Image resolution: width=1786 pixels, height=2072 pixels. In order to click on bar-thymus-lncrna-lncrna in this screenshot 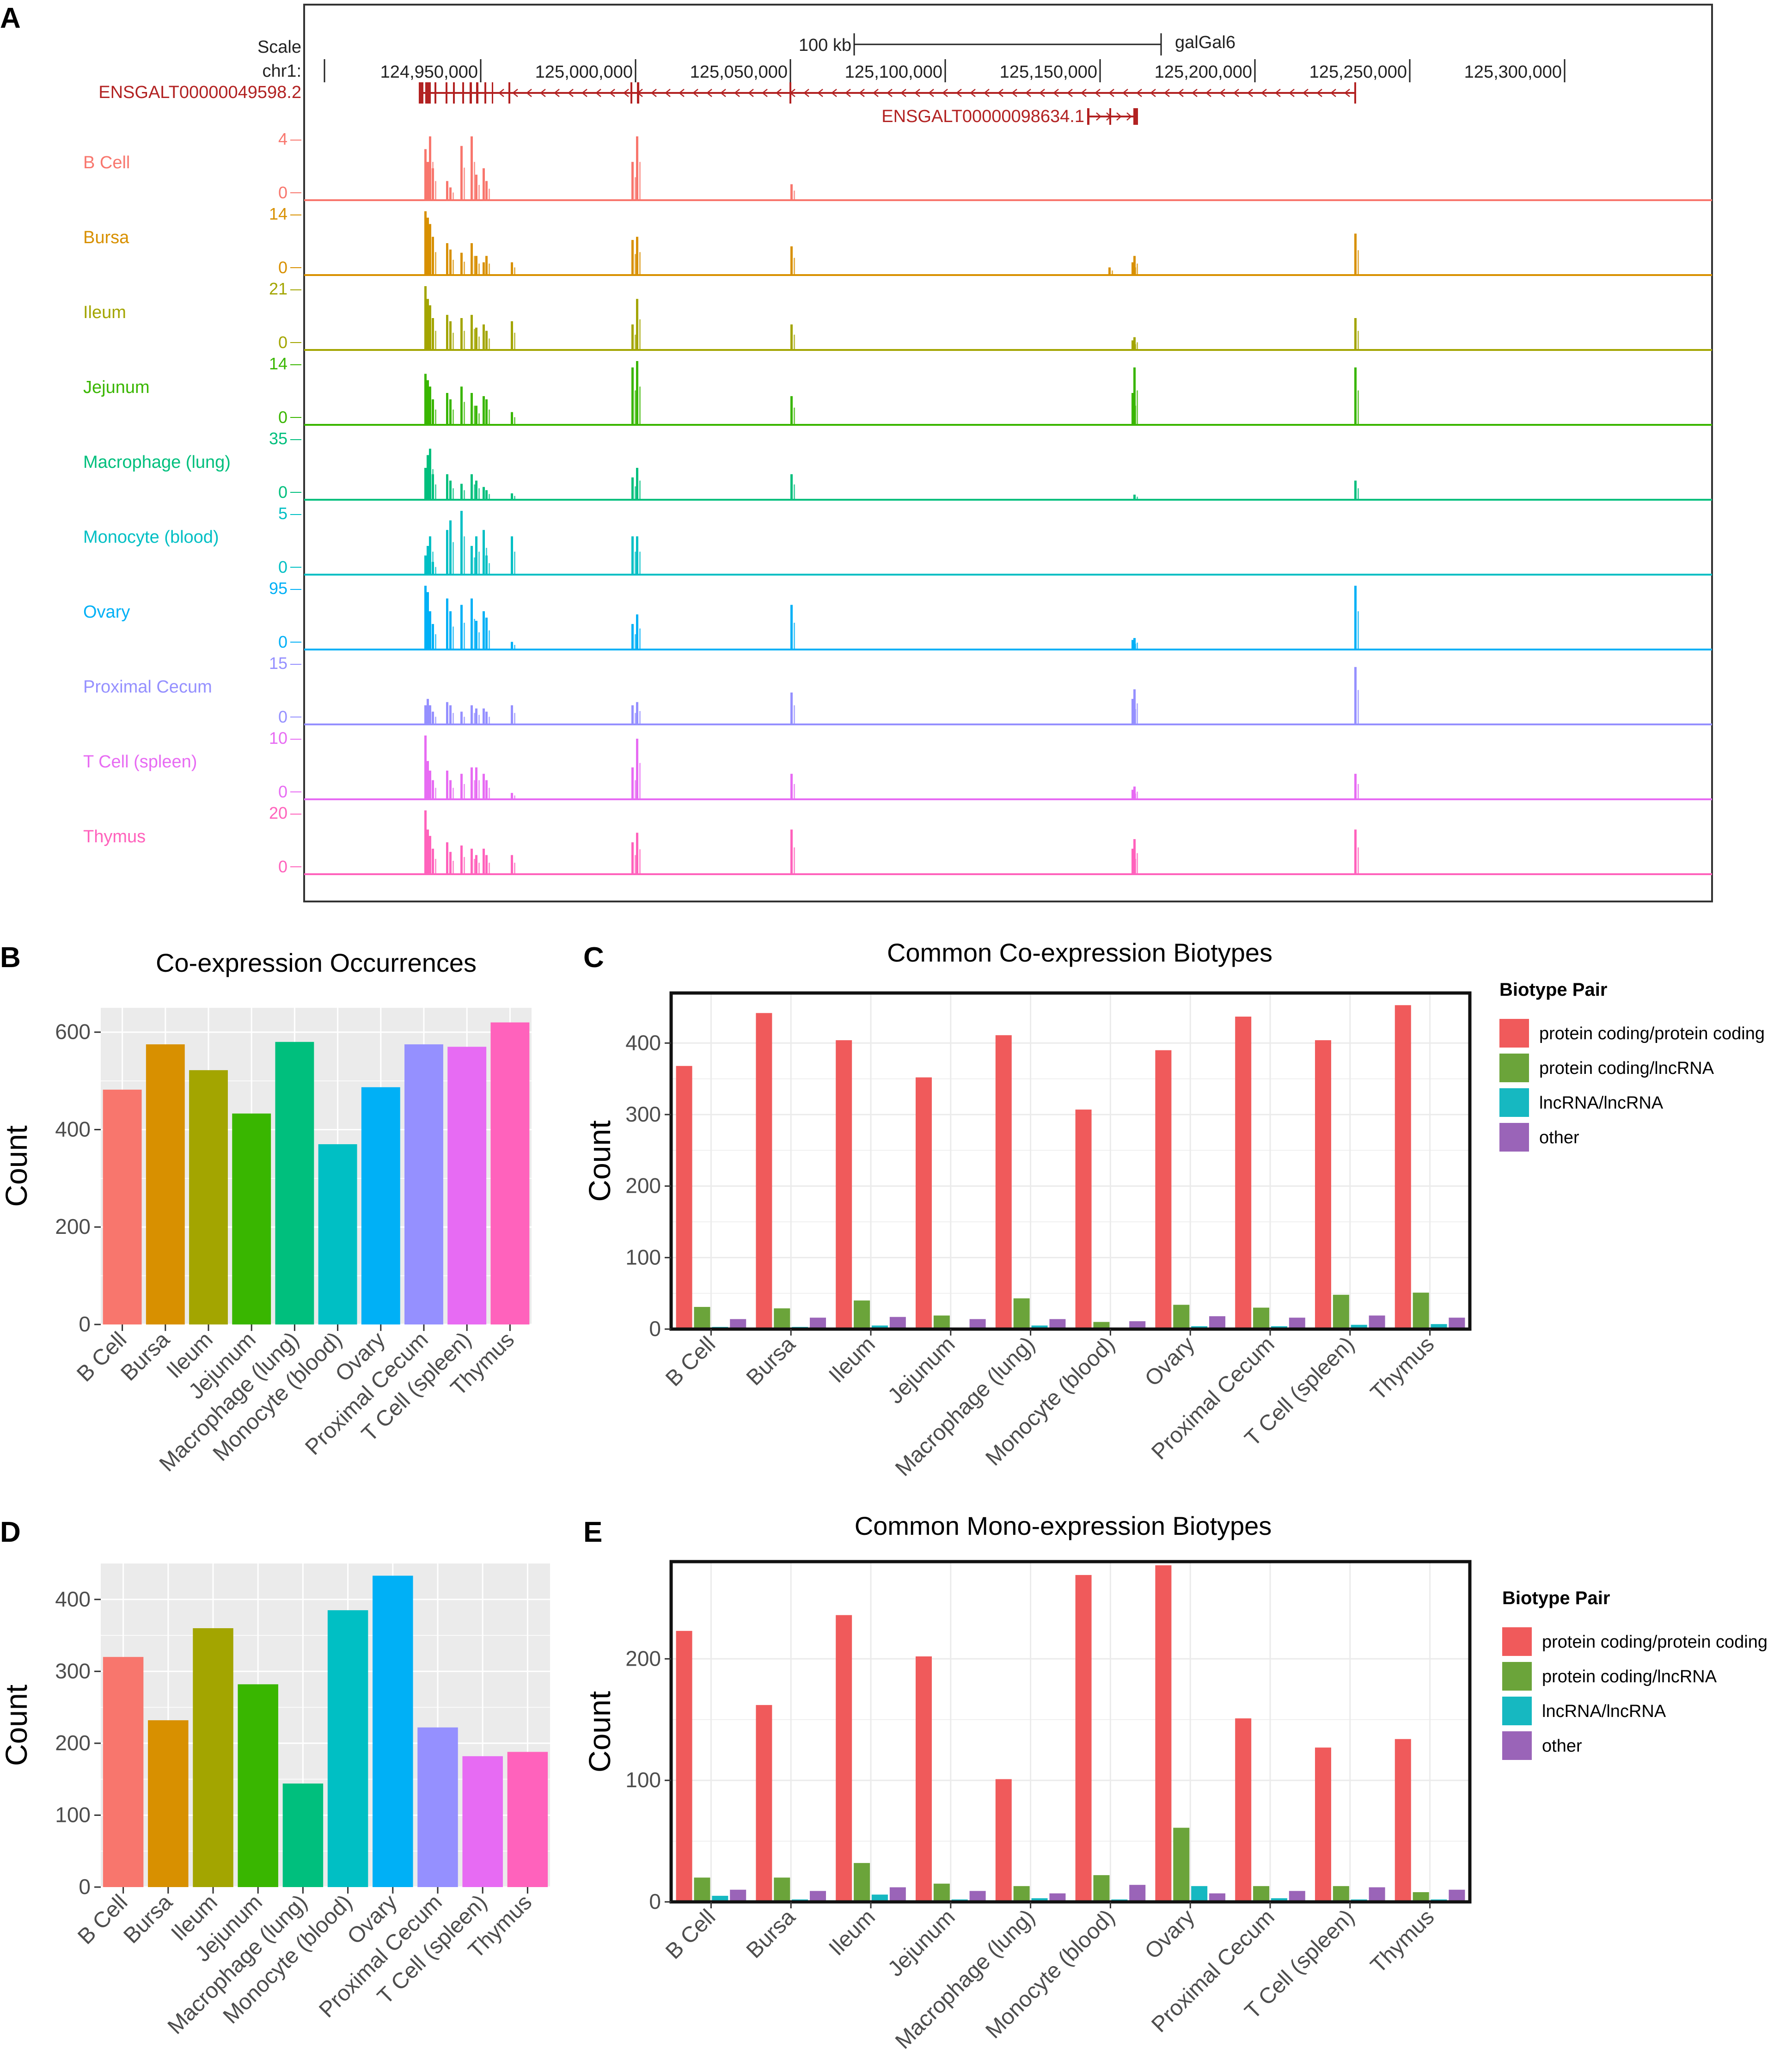, I will do `click(1439, 1326)`.